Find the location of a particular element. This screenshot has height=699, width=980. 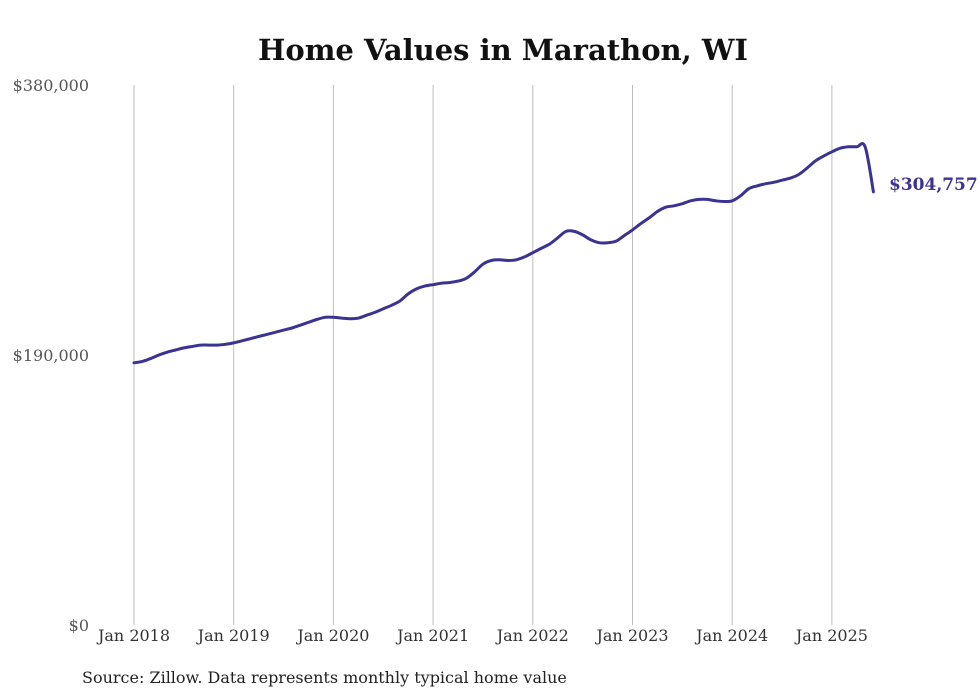

x-tick-label: Jan 2023 is located at coordinates (631, 635).